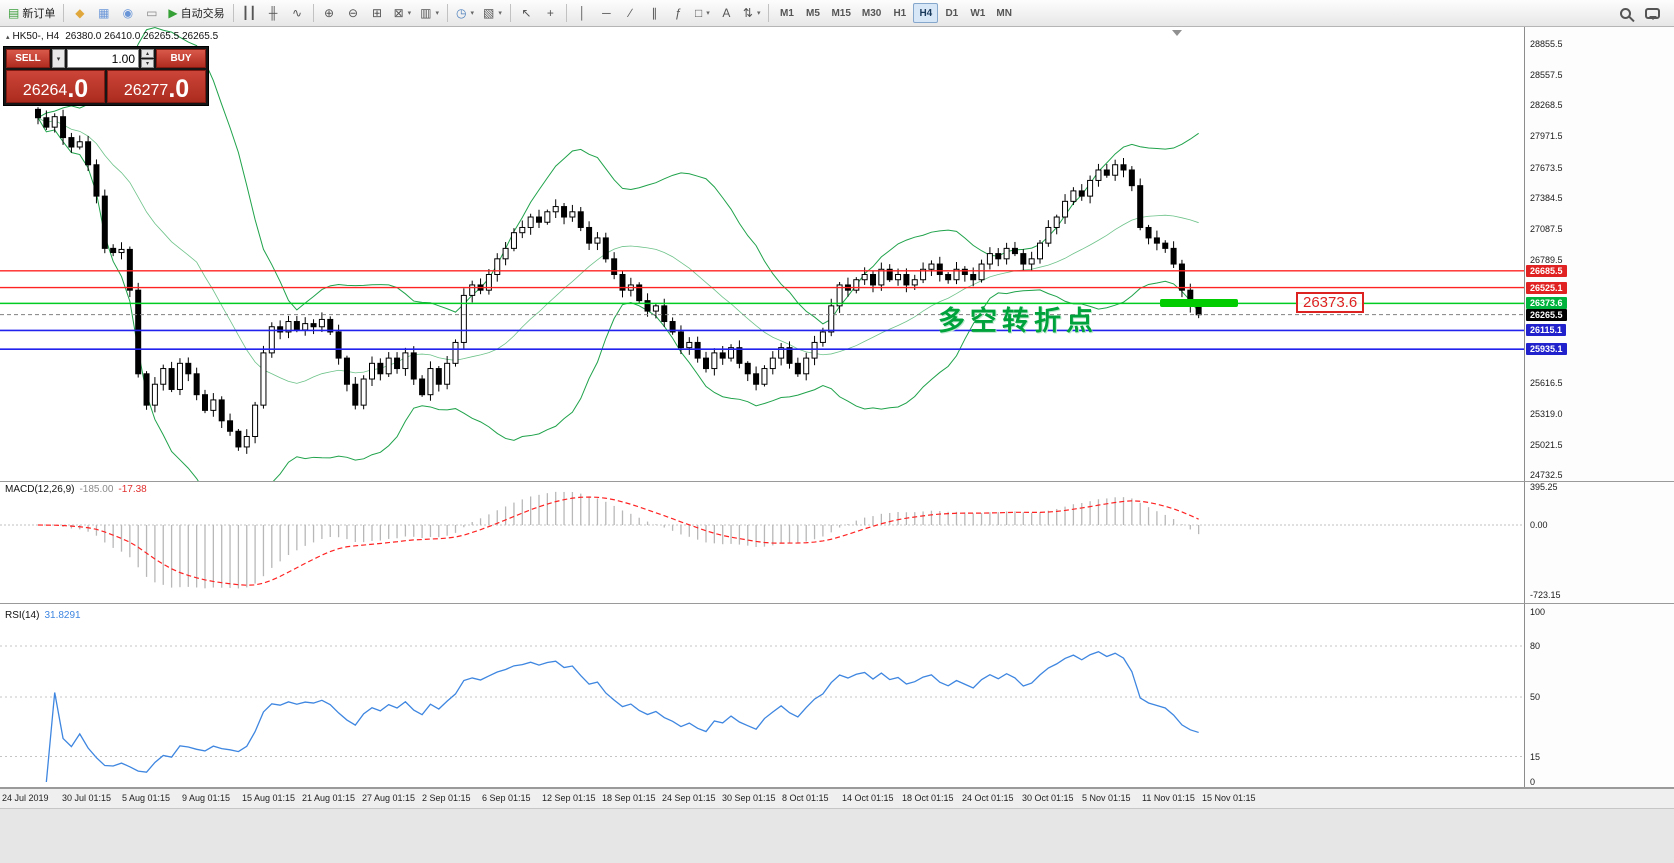 The image size is (1674, 863). I want to click on ohlc-values: 26380.0 26410.0 26265.5 26265.5, so click(142, 36).